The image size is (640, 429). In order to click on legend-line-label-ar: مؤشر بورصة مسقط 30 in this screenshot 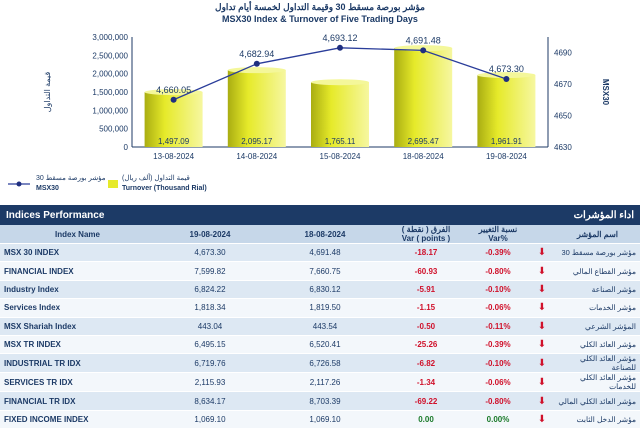, I will do `click(71, 178)`.